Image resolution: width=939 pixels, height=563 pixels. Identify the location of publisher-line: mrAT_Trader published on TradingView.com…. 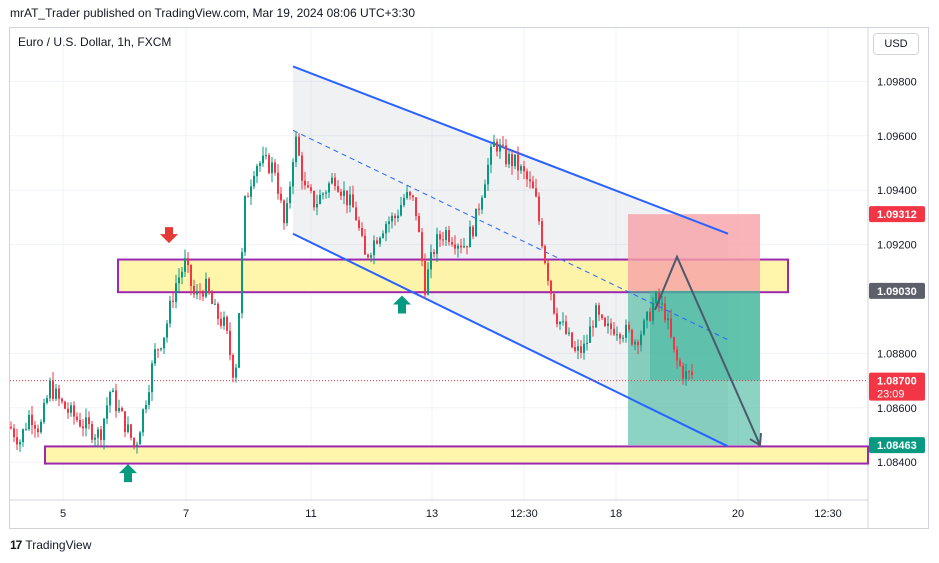
(212, 13).